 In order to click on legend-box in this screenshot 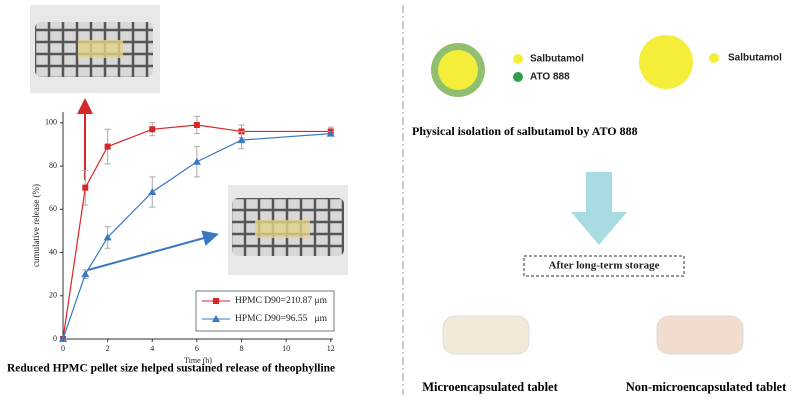, I will do `click(265, 311)`.